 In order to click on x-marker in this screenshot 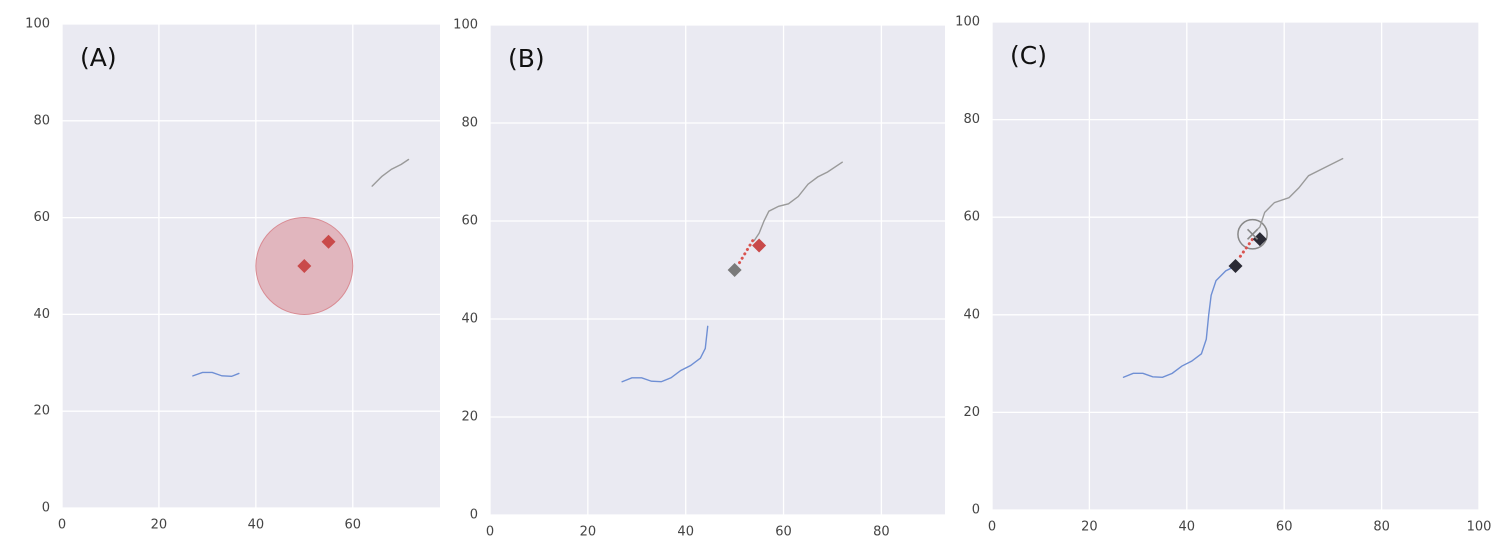, I will do `click(1252, 234)`.